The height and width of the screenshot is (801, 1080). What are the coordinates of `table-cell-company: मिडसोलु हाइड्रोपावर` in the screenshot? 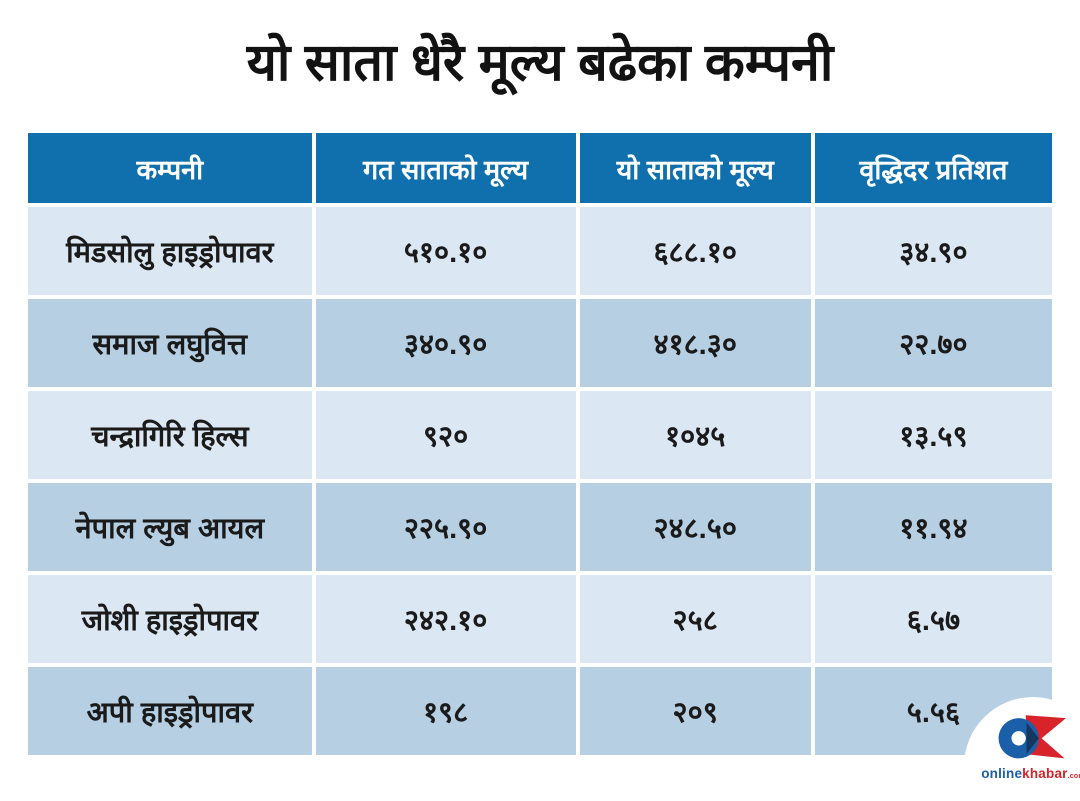 It's located at (170, 251).